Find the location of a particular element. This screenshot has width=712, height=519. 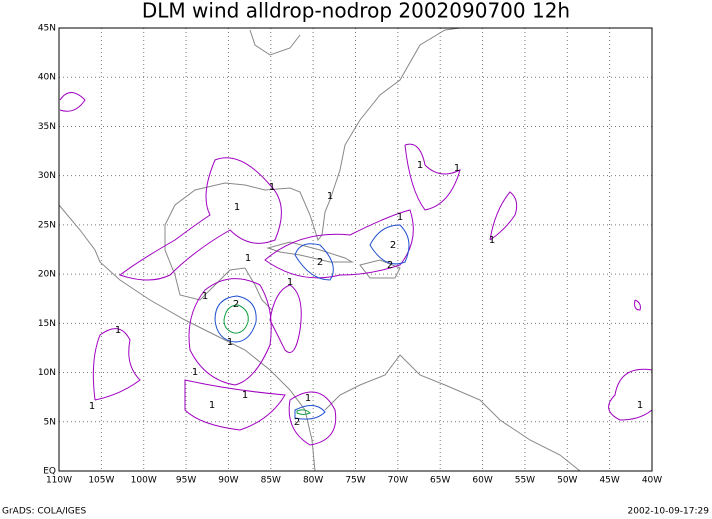

x-tick-label: 105W is located at coordinates (101, 481).